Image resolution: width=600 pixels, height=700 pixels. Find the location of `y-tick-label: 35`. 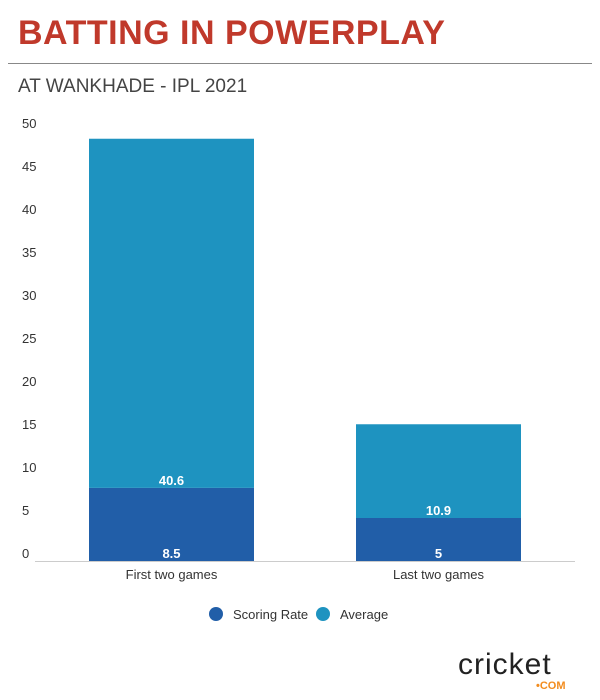

y-tick-label: 35 is located at coordinates (29, 252).